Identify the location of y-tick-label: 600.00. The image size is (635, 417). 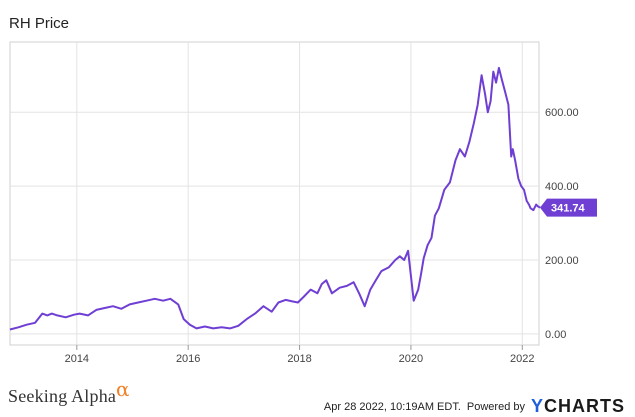
(562, 113).